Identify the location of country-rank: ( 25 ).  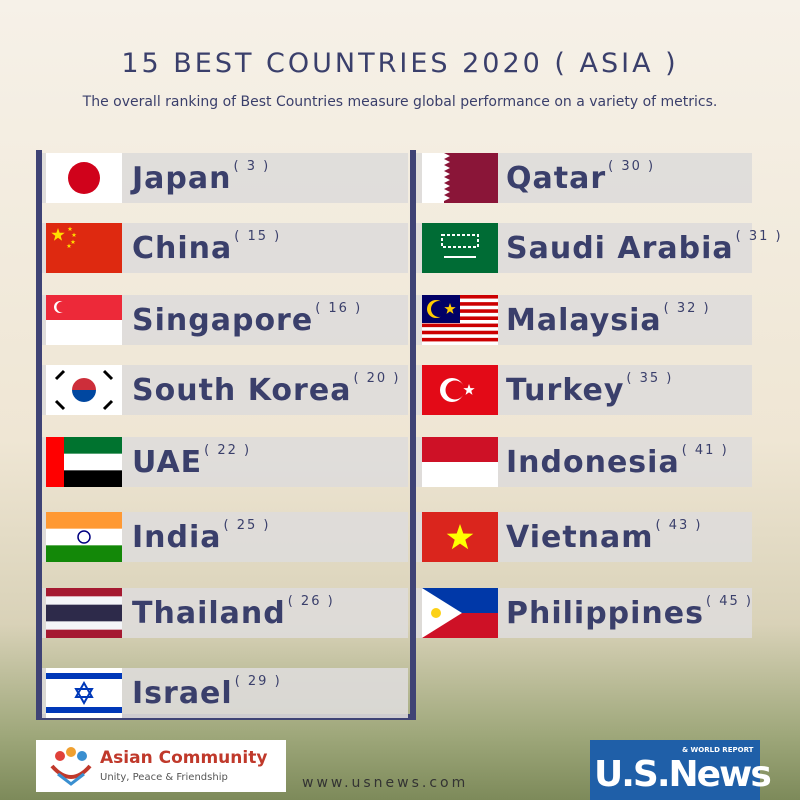
(247, 525).